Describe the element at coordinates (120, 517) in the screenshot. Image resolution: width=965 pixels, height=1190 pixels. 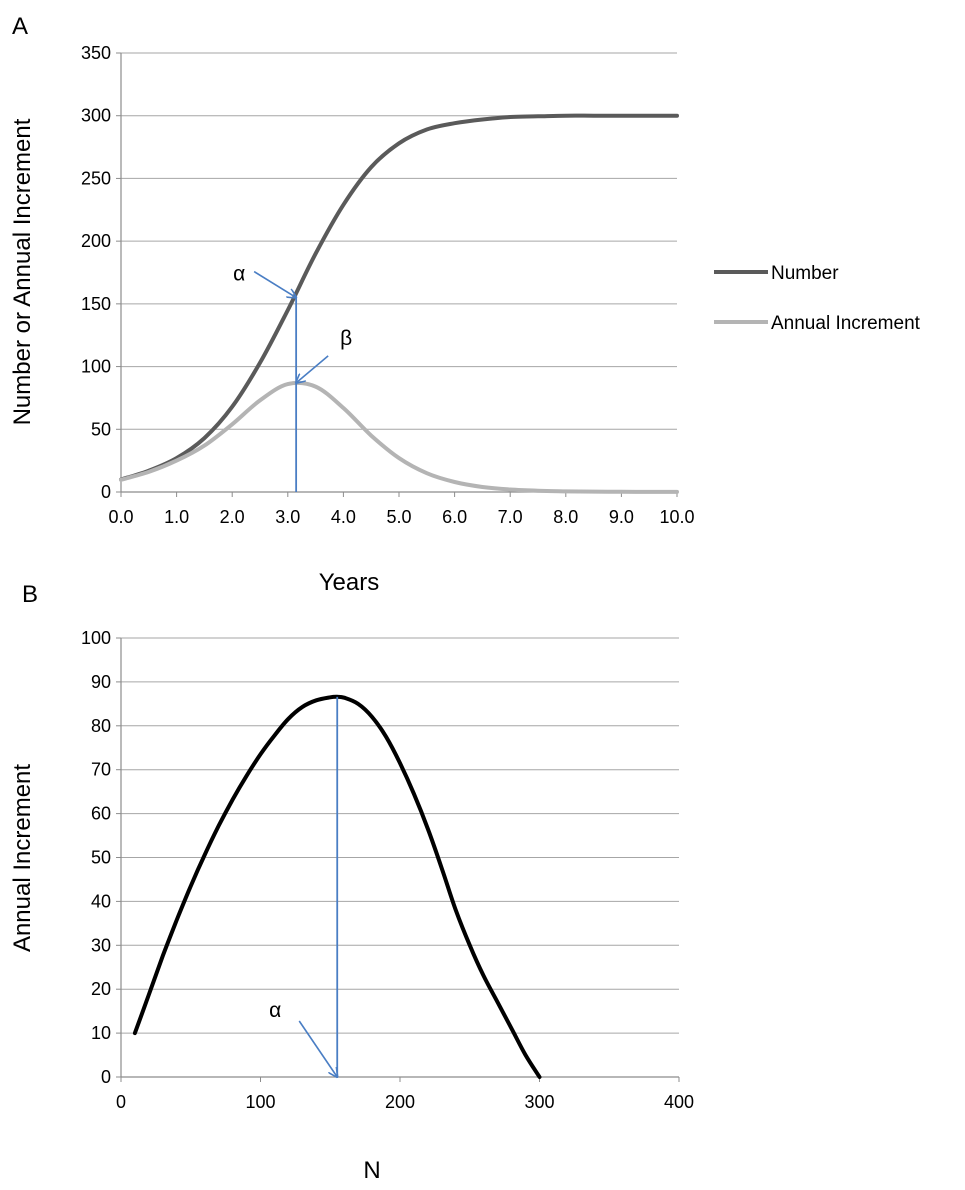
I see `x-tick-label-0-0: 0.0` at that location.